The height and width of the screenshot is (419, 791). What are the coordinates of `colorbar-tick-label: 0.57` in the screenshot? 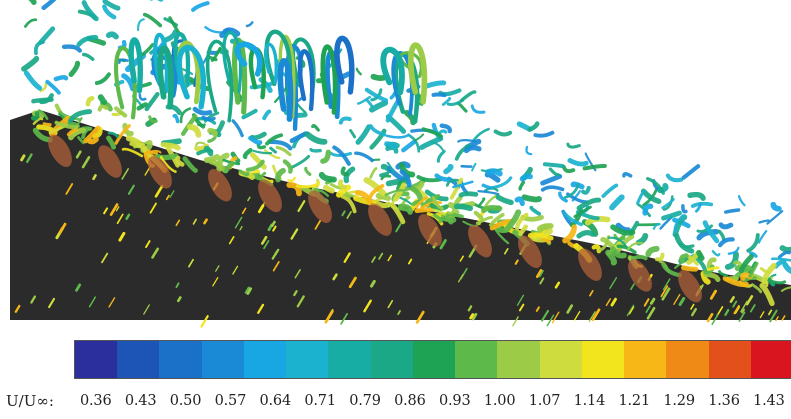 It's located at (230, 401).